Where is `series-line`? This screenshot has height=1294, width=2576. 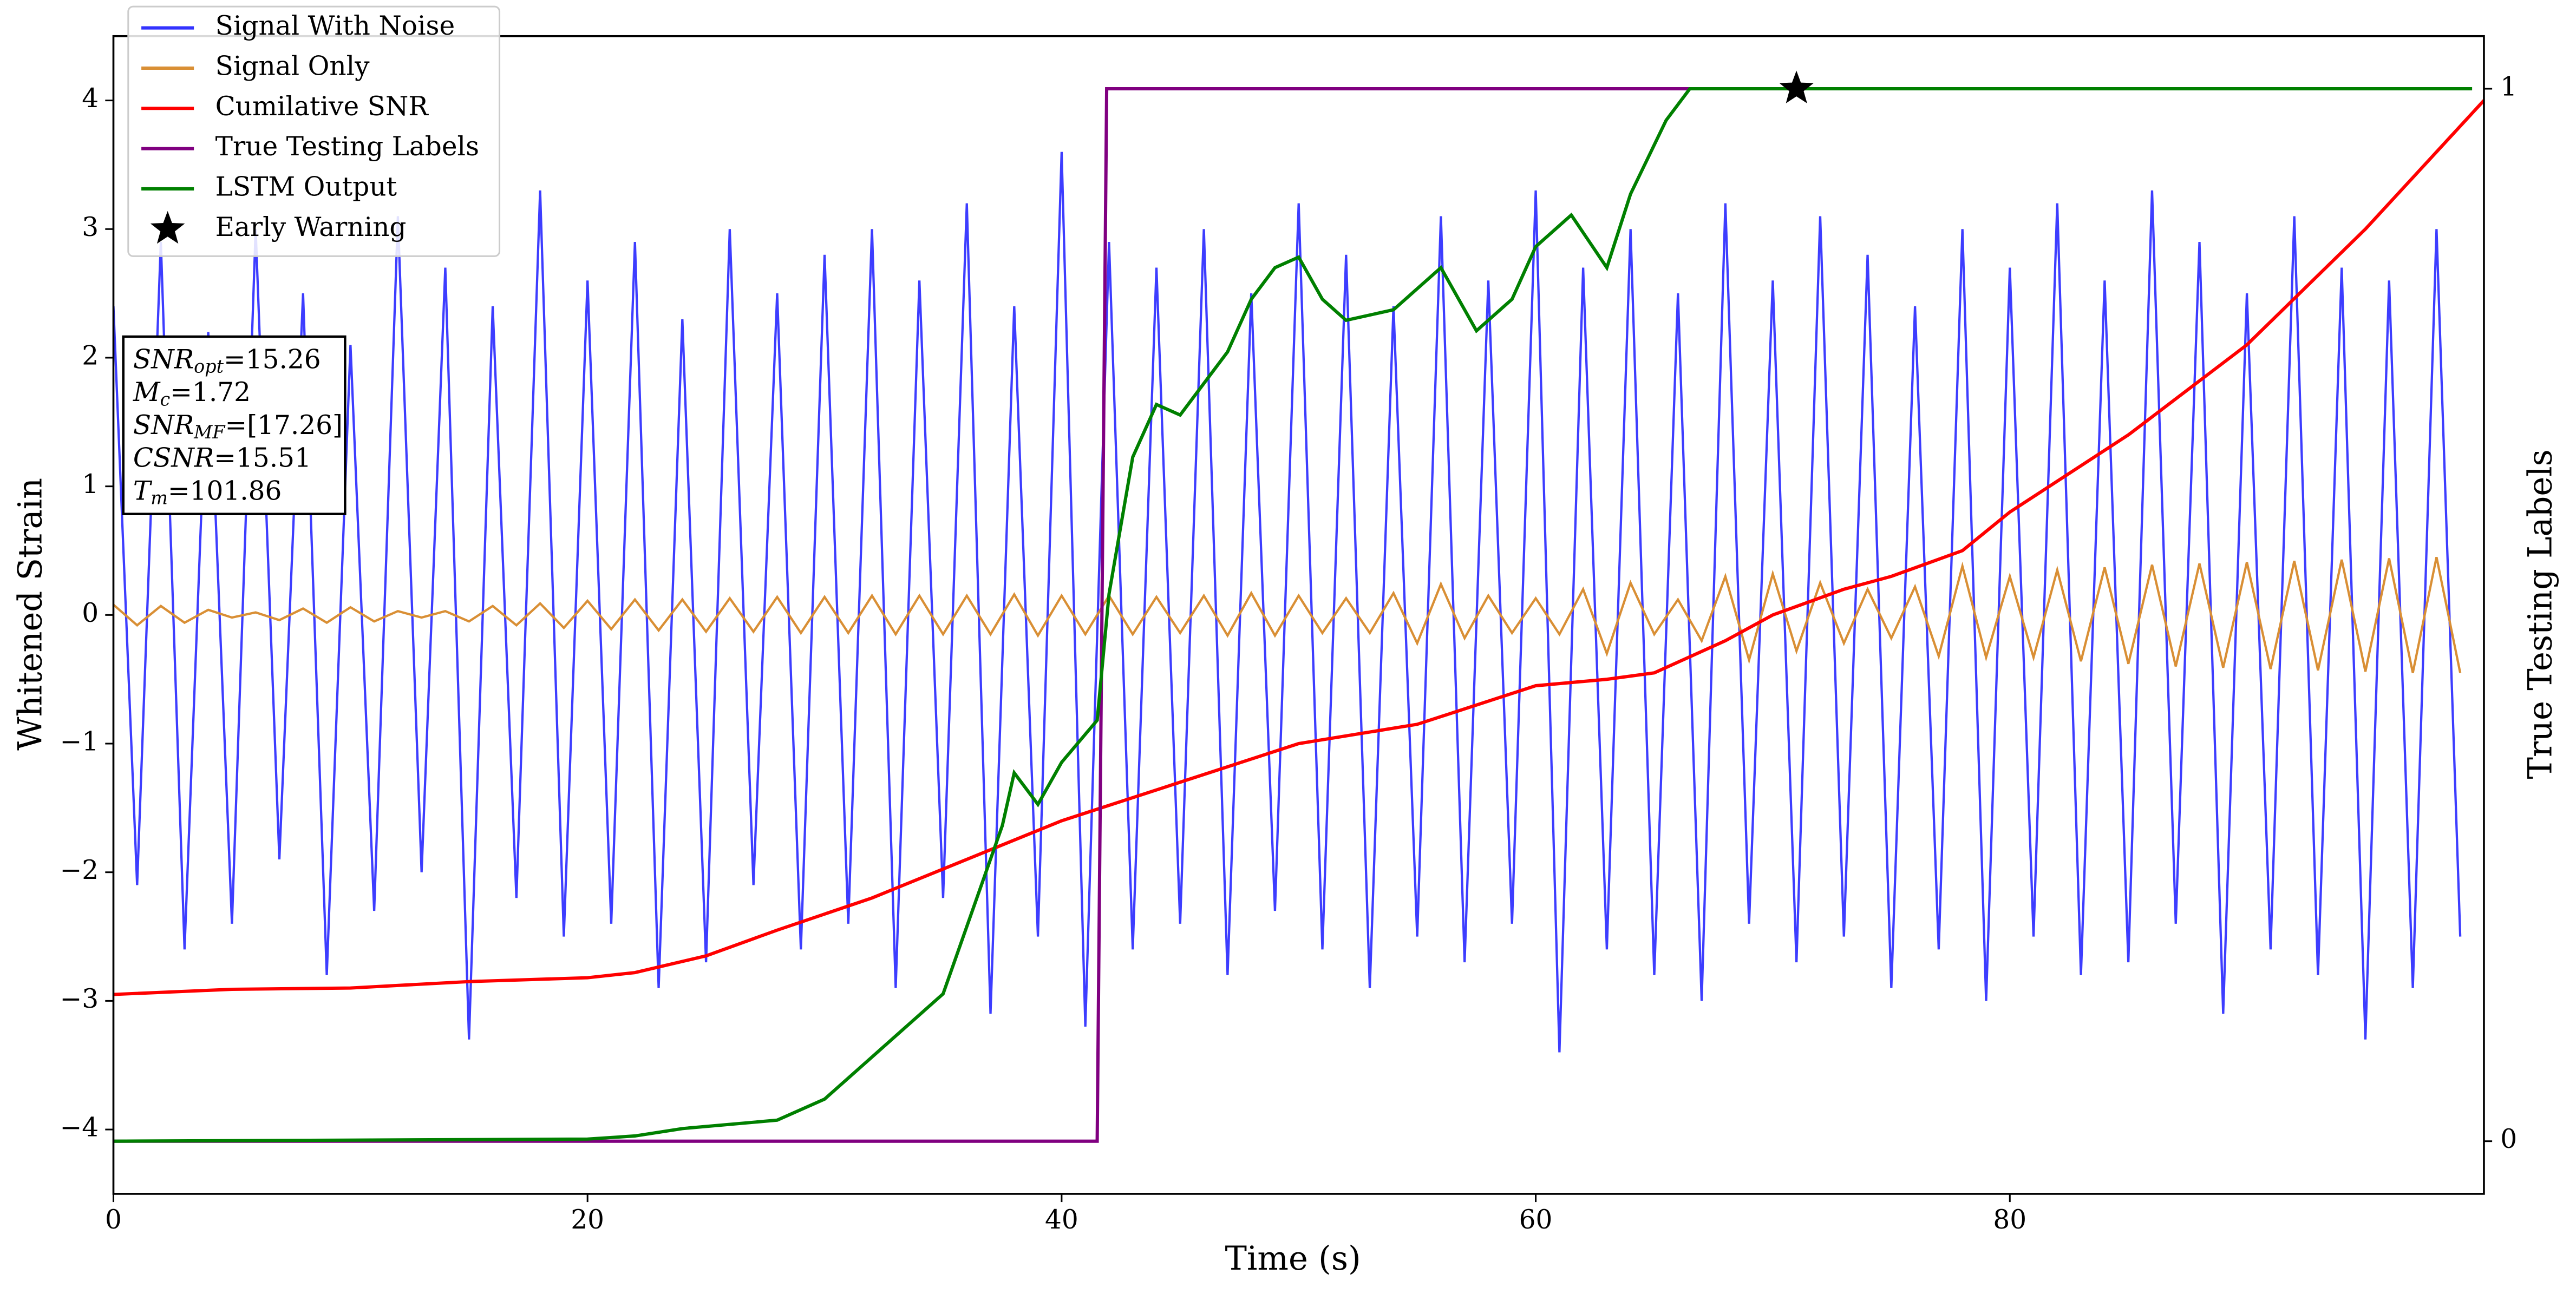 series-line is located at coordinates (1288, 614).